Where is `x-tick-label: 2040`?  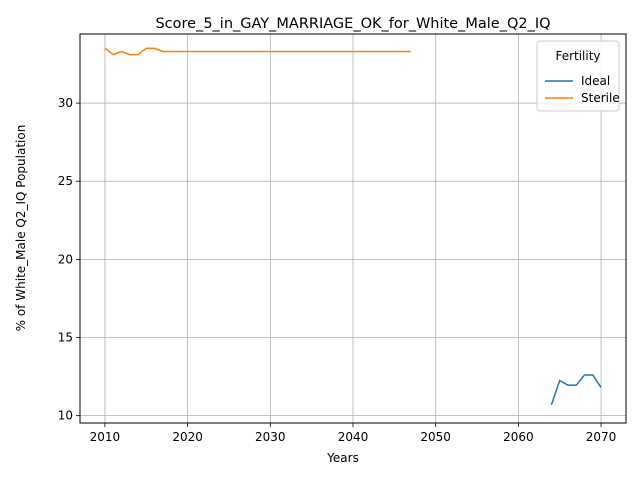
x-tick-label: 2040 is located at coordinates (353, 437).